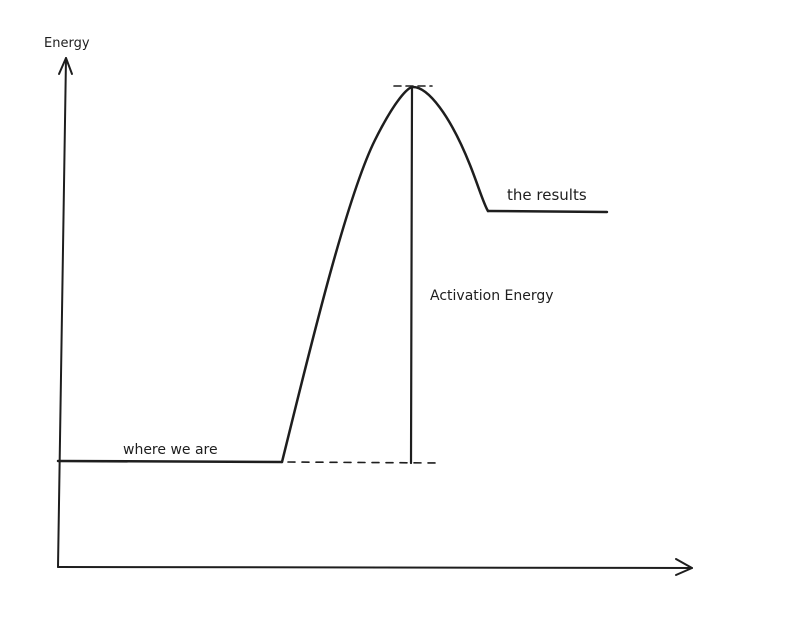 The image size is (788, 636). What do you see at coordinates (170, 461) in the screenshot?
I see `reactant-level-line` at bounding box center [170, 461].